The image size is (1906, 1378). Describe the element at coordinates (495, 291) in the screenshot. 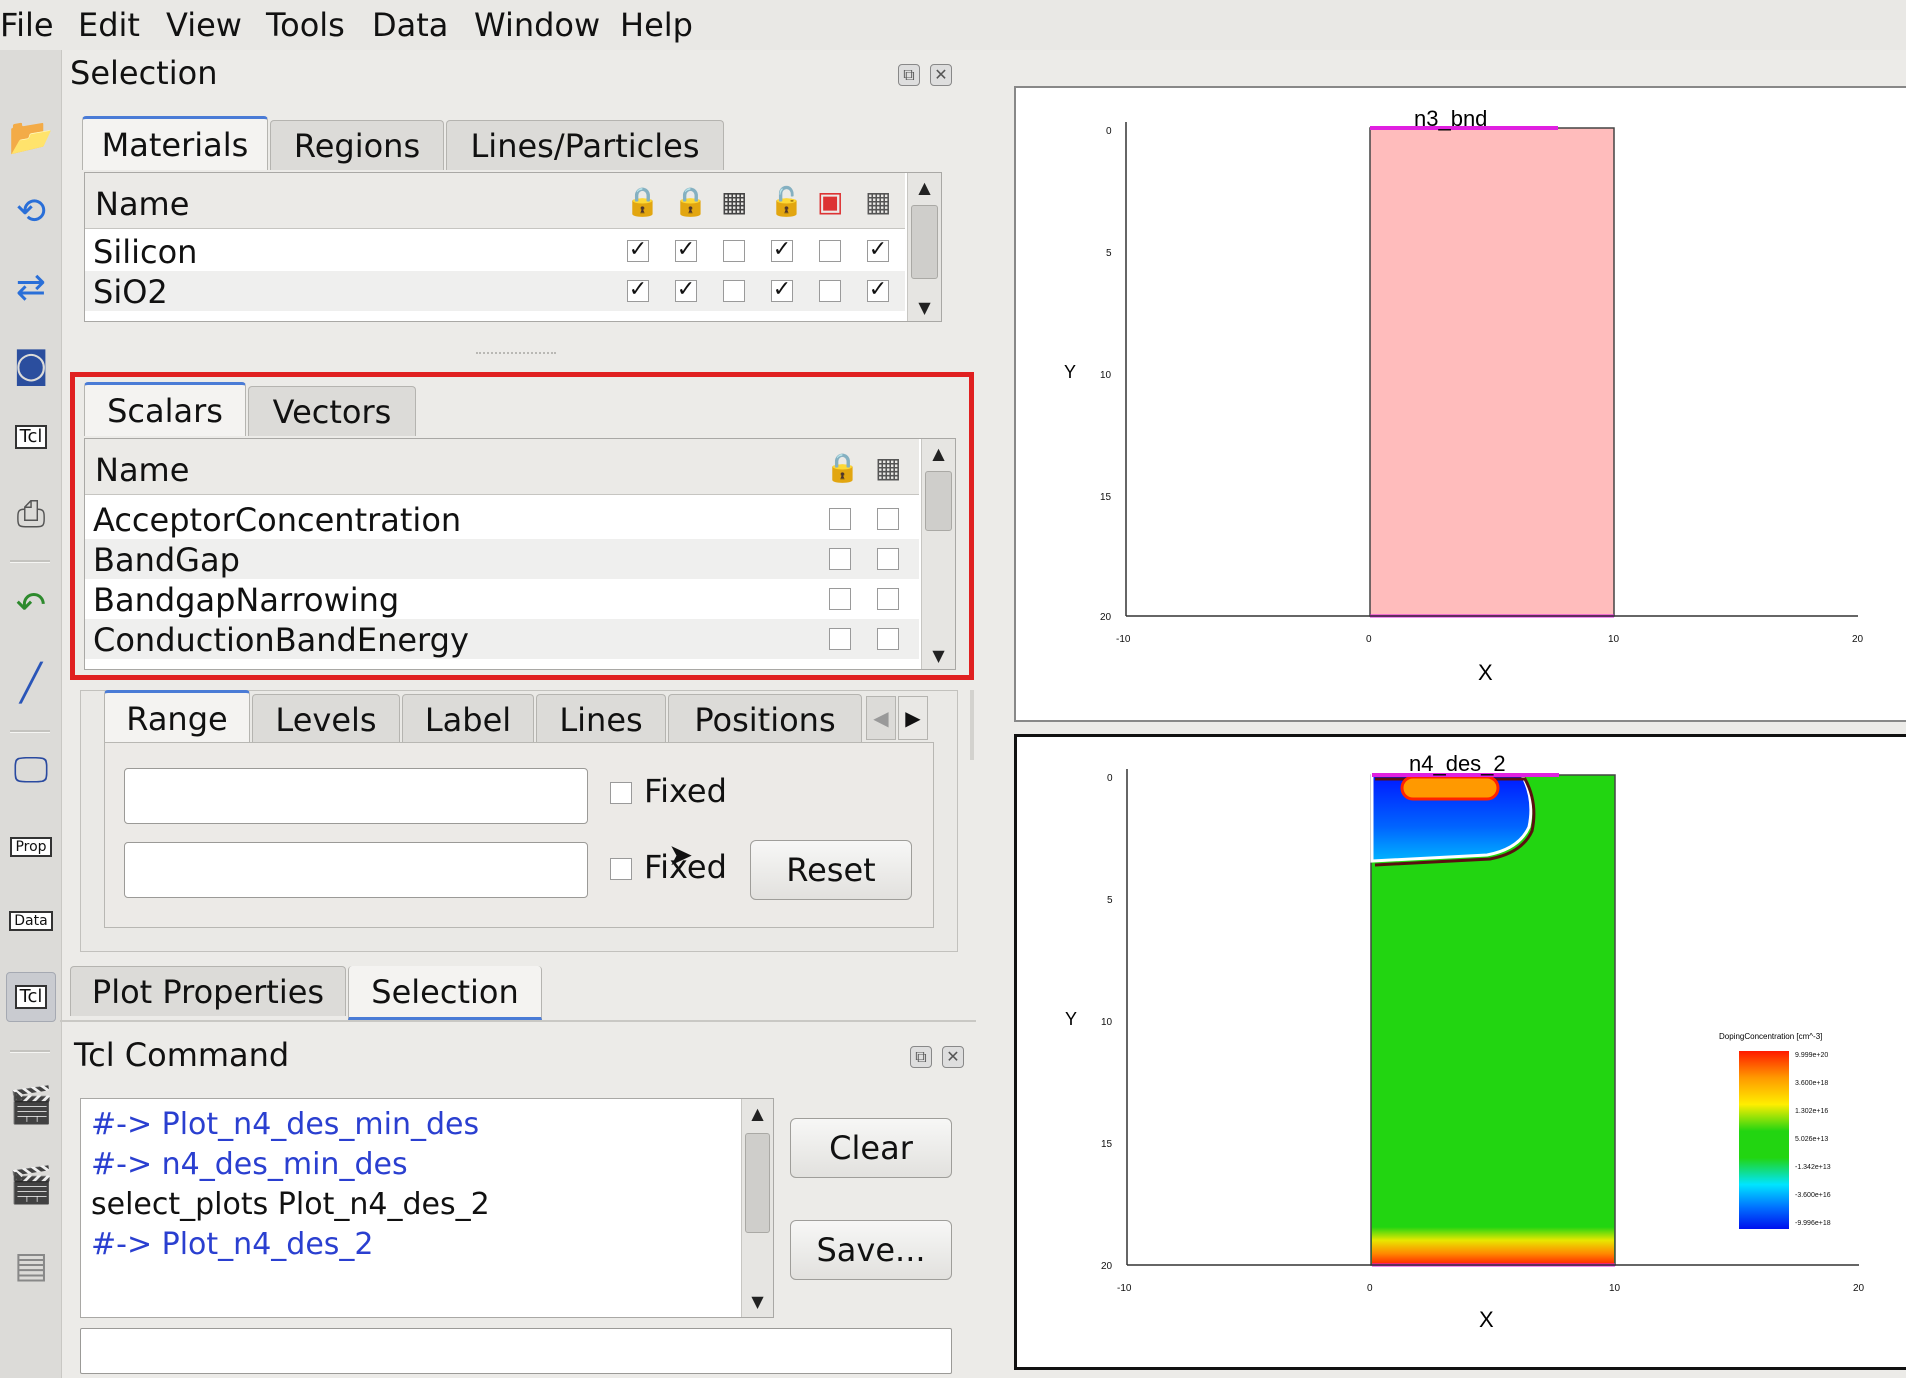

I see `table-row: SiO2 ✓ ✓ ✓ ✓` at that location.